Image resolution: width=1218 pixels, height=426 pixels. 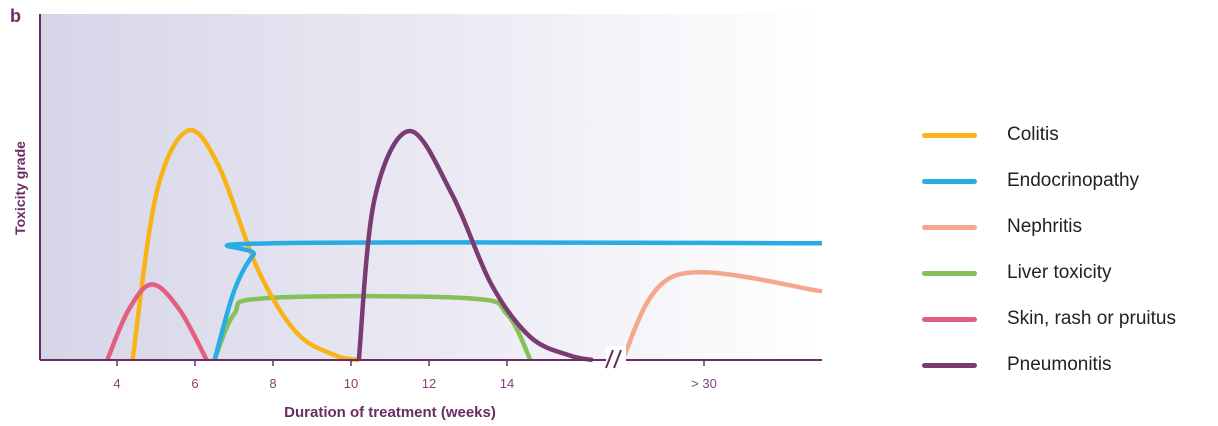 I want to click on series-line-endocrinopathy, so click(x=517, y=300).